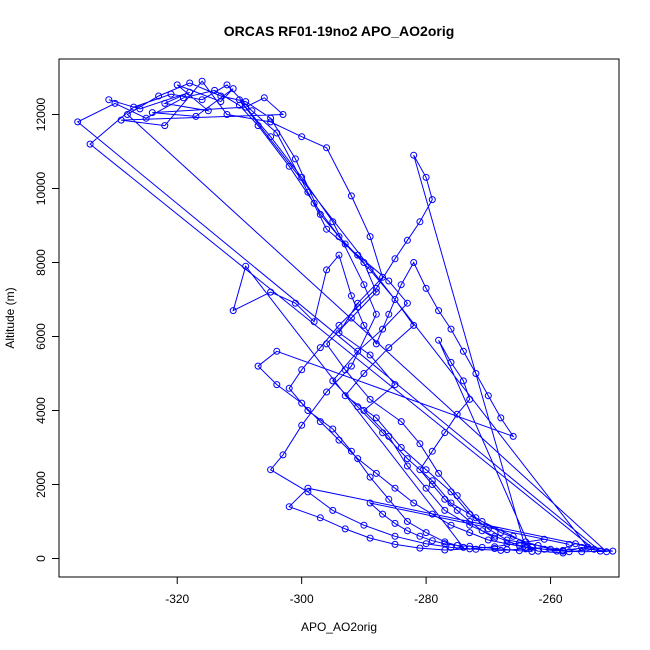 Image resolution: width=650 pixels, height=650 pixels. I want to click on y-axis: 0 2000 4000 6000 8000 10000 12000, so click(47, 329).